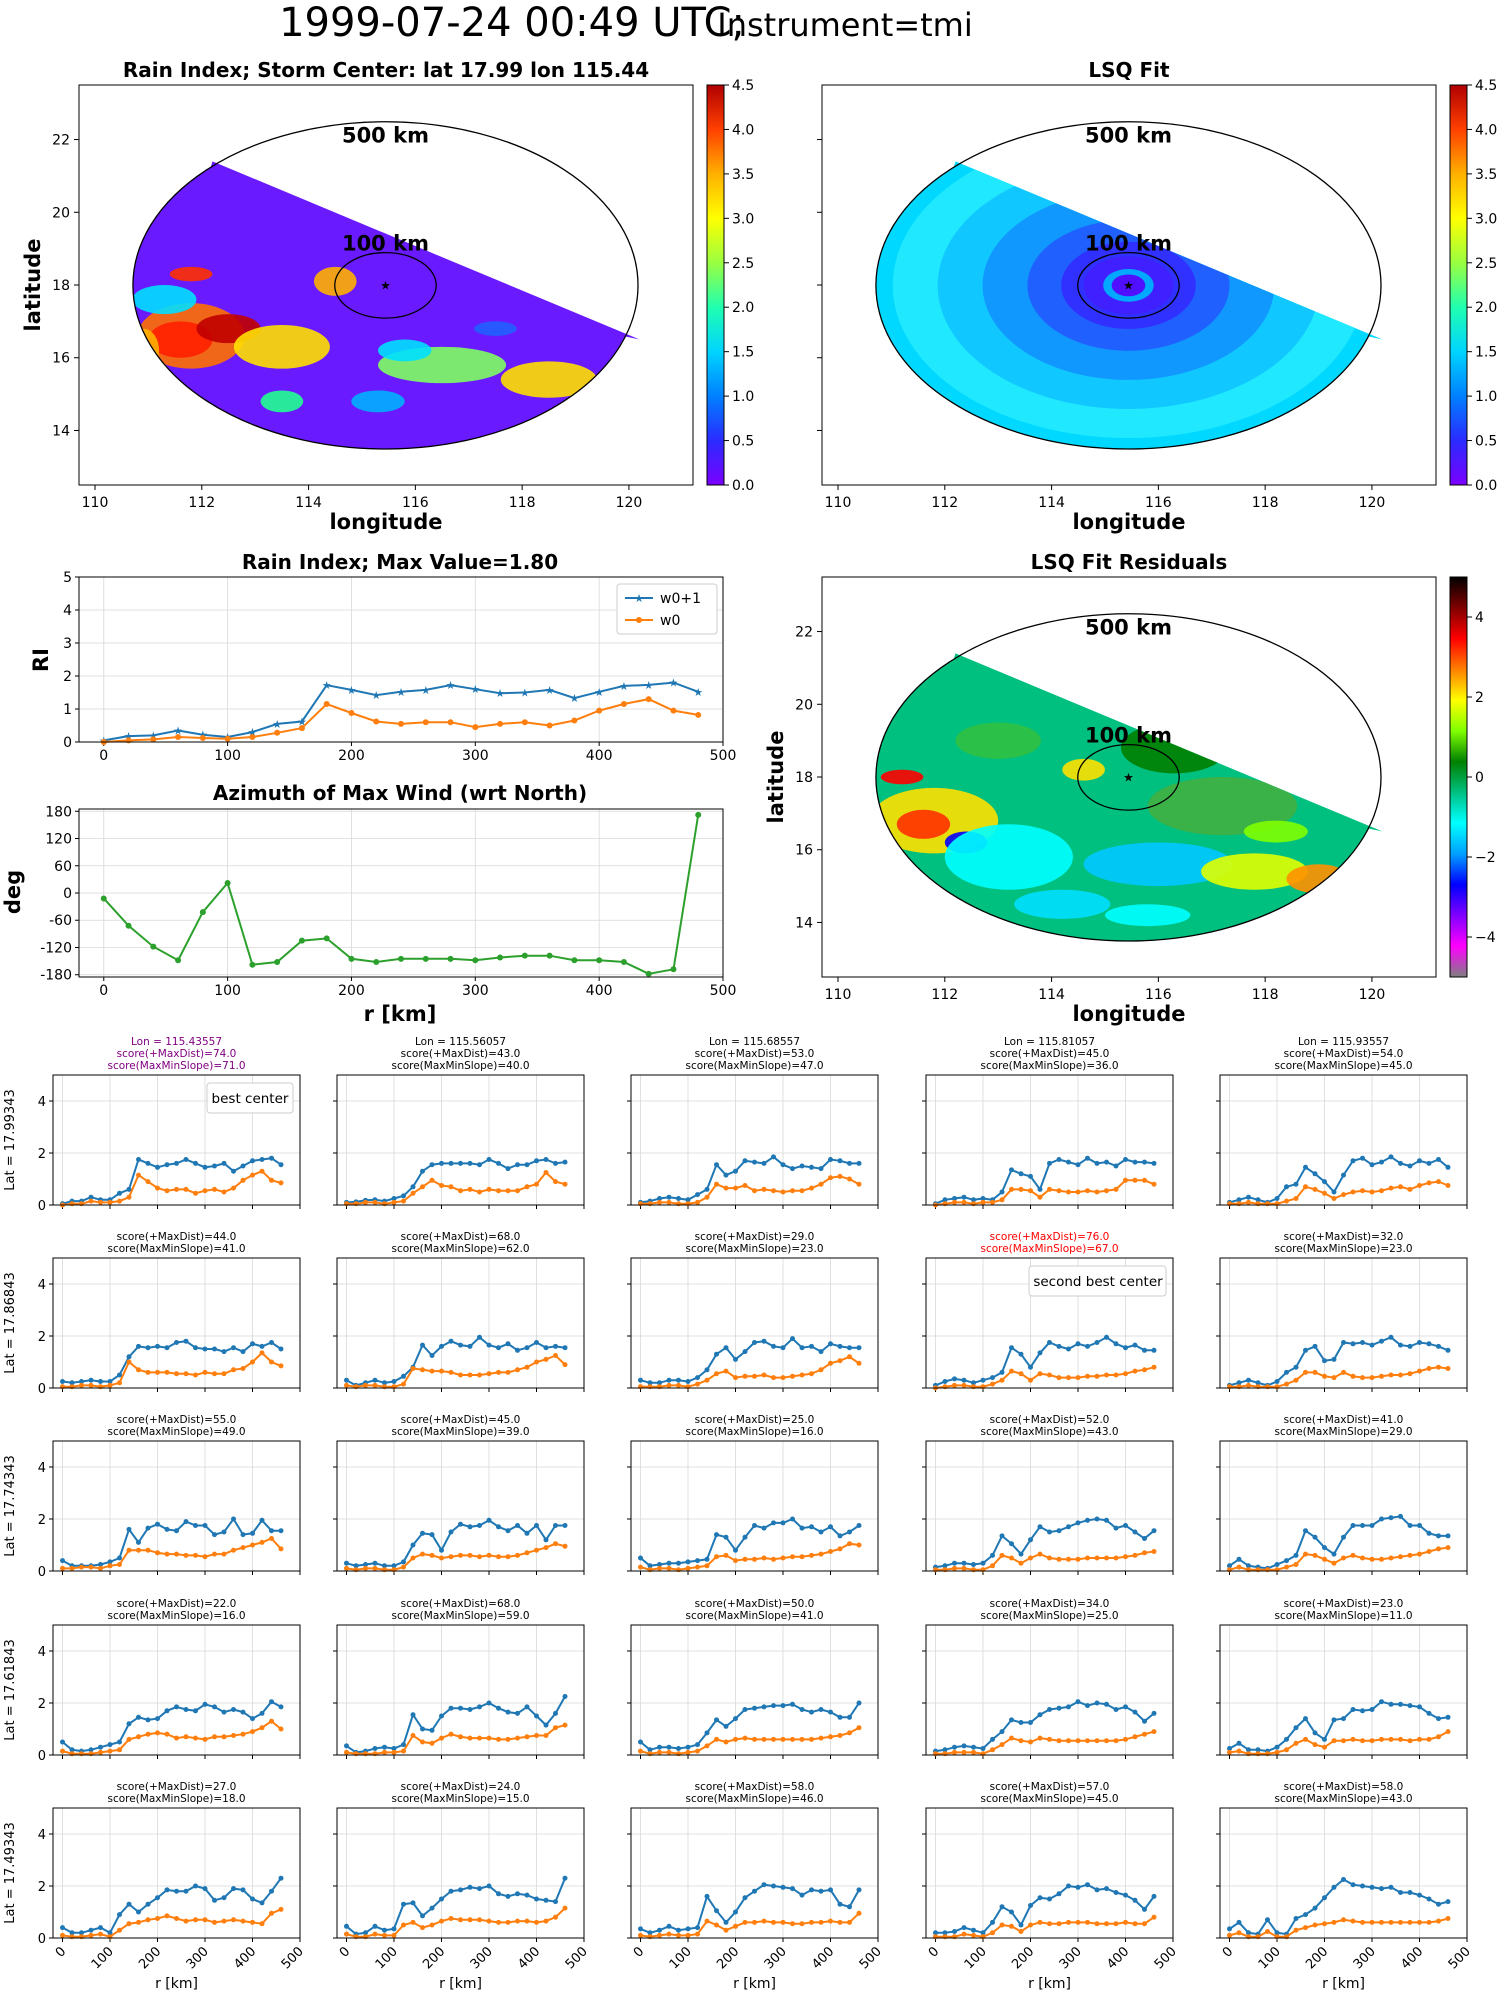  I want to click on xtick-label: 0, so click(1228, 1952).